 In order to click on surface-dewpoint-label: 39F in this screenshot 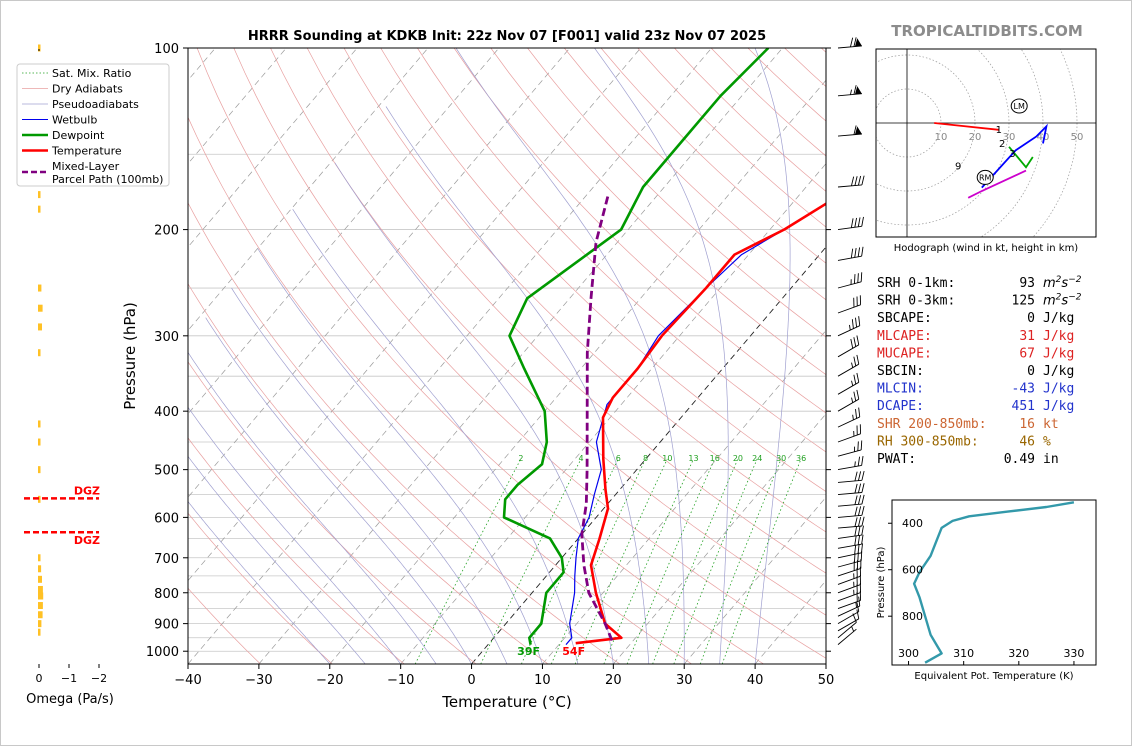, I will do `click(528, 651)`.